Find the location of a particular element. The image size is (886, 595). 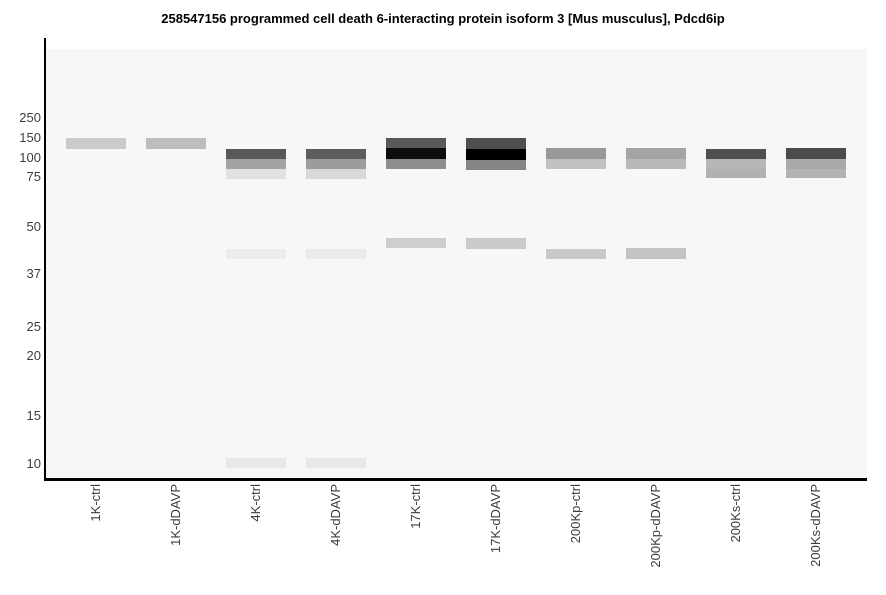

y-axis-line is located at coordinates (45, 259).